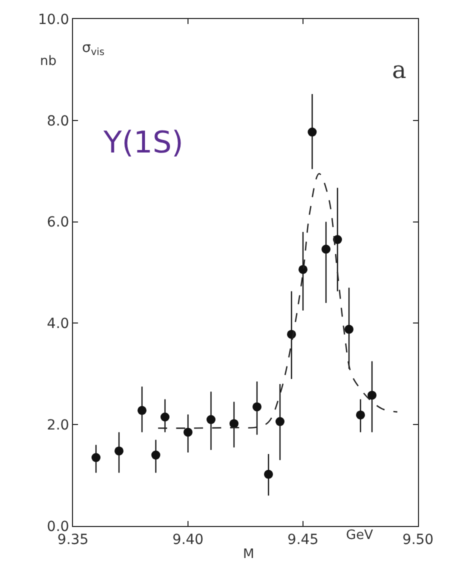  What do you see at coordinates (143, 143) in the screenshot?
I see `text: Y(1S)` at bounding box center [143, 143].